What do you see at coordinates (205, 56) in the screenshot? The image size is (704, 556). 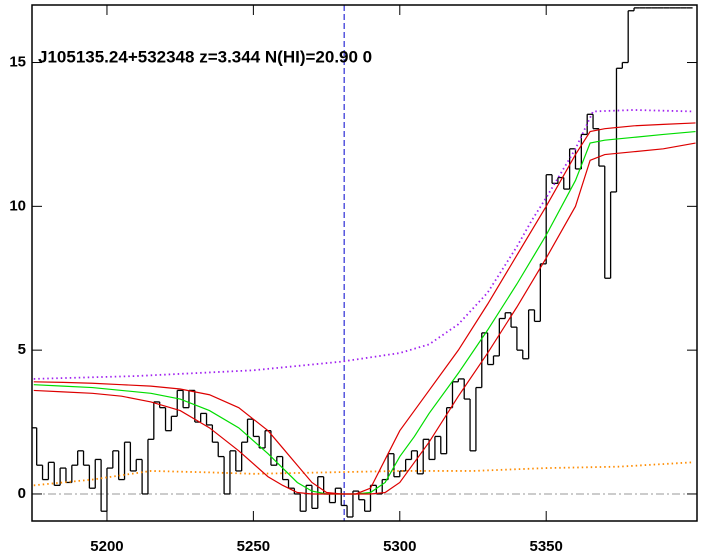 I see `chart-title: J105135.24+532348 z=3.344 N(HI)=20.90 0` at bounding box center [205, 56].